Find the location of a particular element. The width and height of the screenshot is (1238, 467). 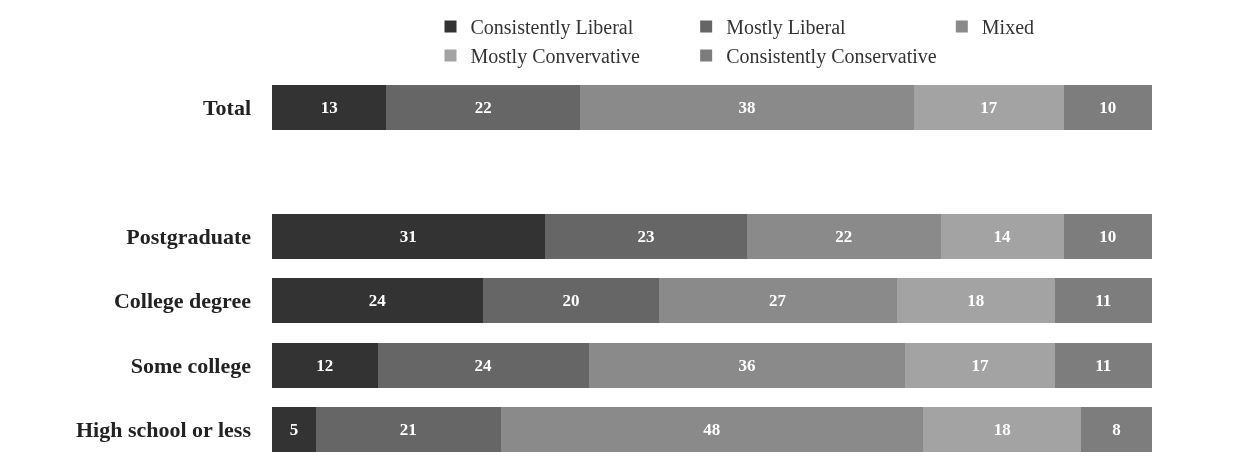

data-label: 27 is located at coordinates (778, 301).